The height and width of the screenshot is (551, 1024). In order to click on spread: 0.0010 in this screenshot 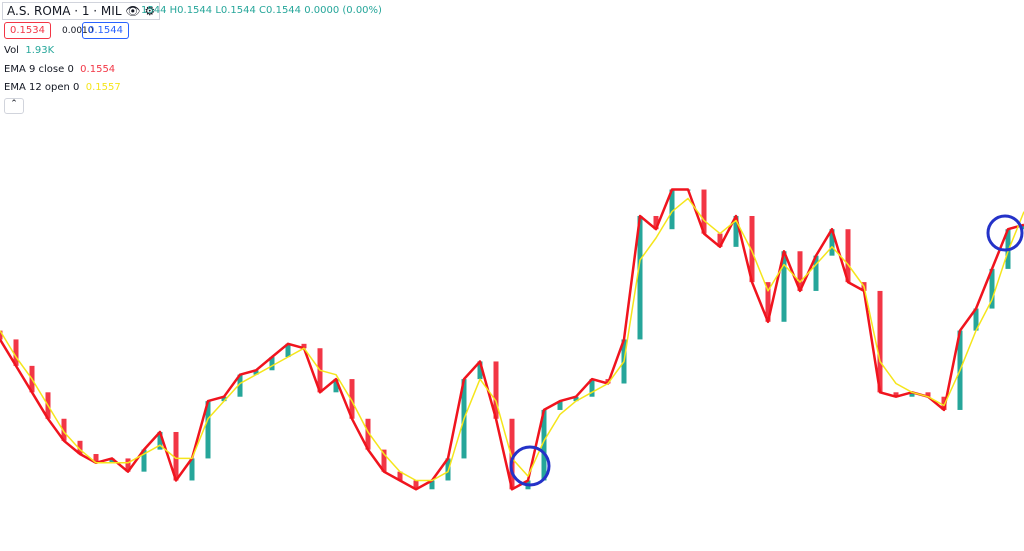, I will do `click(78, 31)`.